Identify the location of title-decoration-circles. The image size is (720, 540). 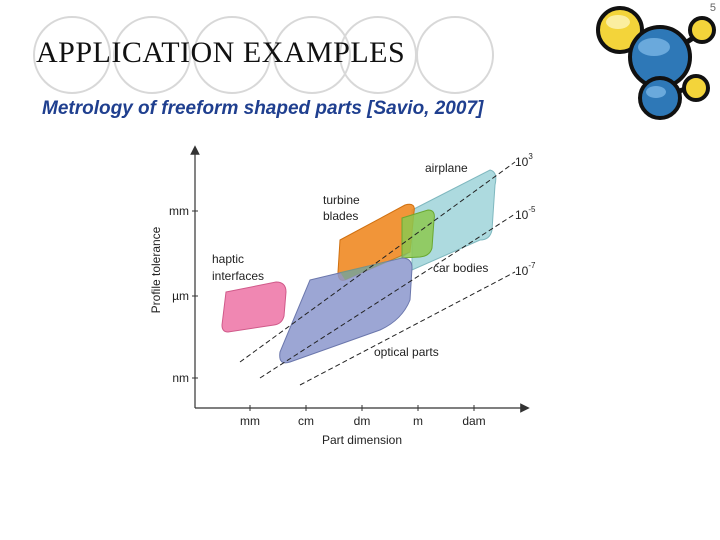
(263, 55).